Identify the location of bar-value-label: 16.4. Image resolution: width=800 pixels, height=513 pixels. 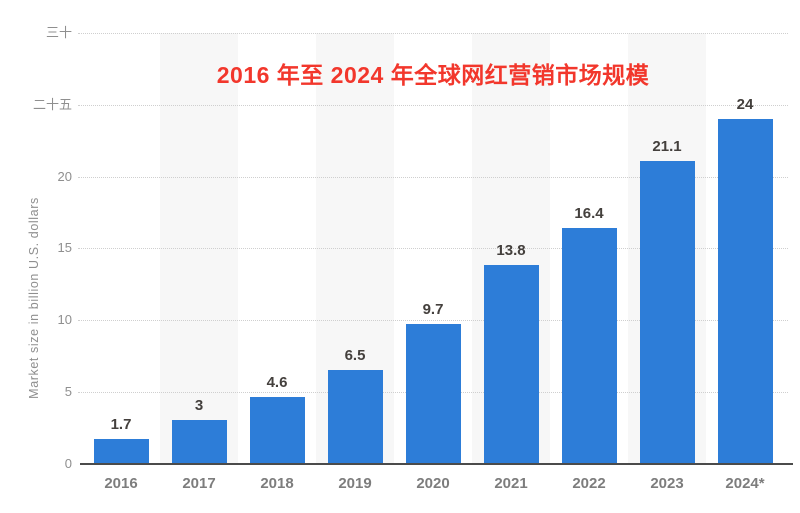
(589, 214).